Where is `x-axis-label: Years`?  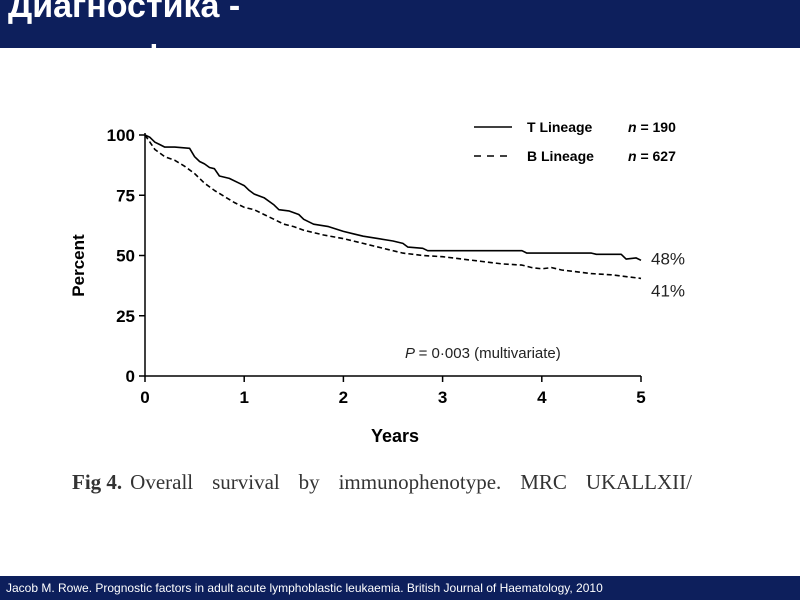 x-axis-label: Years is located at coordinates (395, 436).